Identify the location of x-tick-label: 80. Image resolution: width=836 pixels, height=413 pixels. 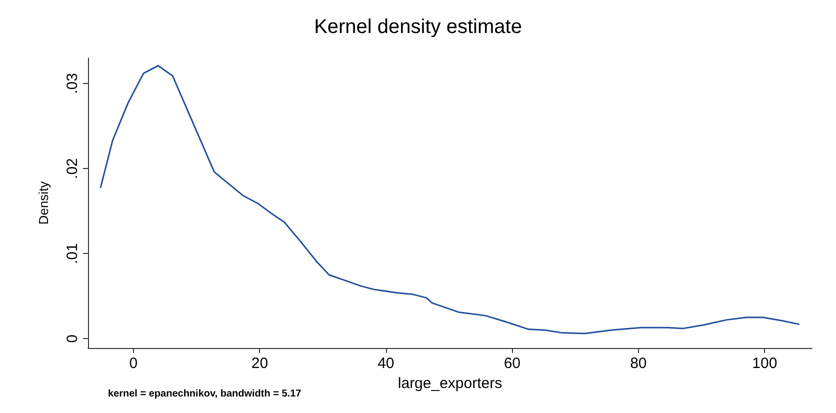
(638, 363).